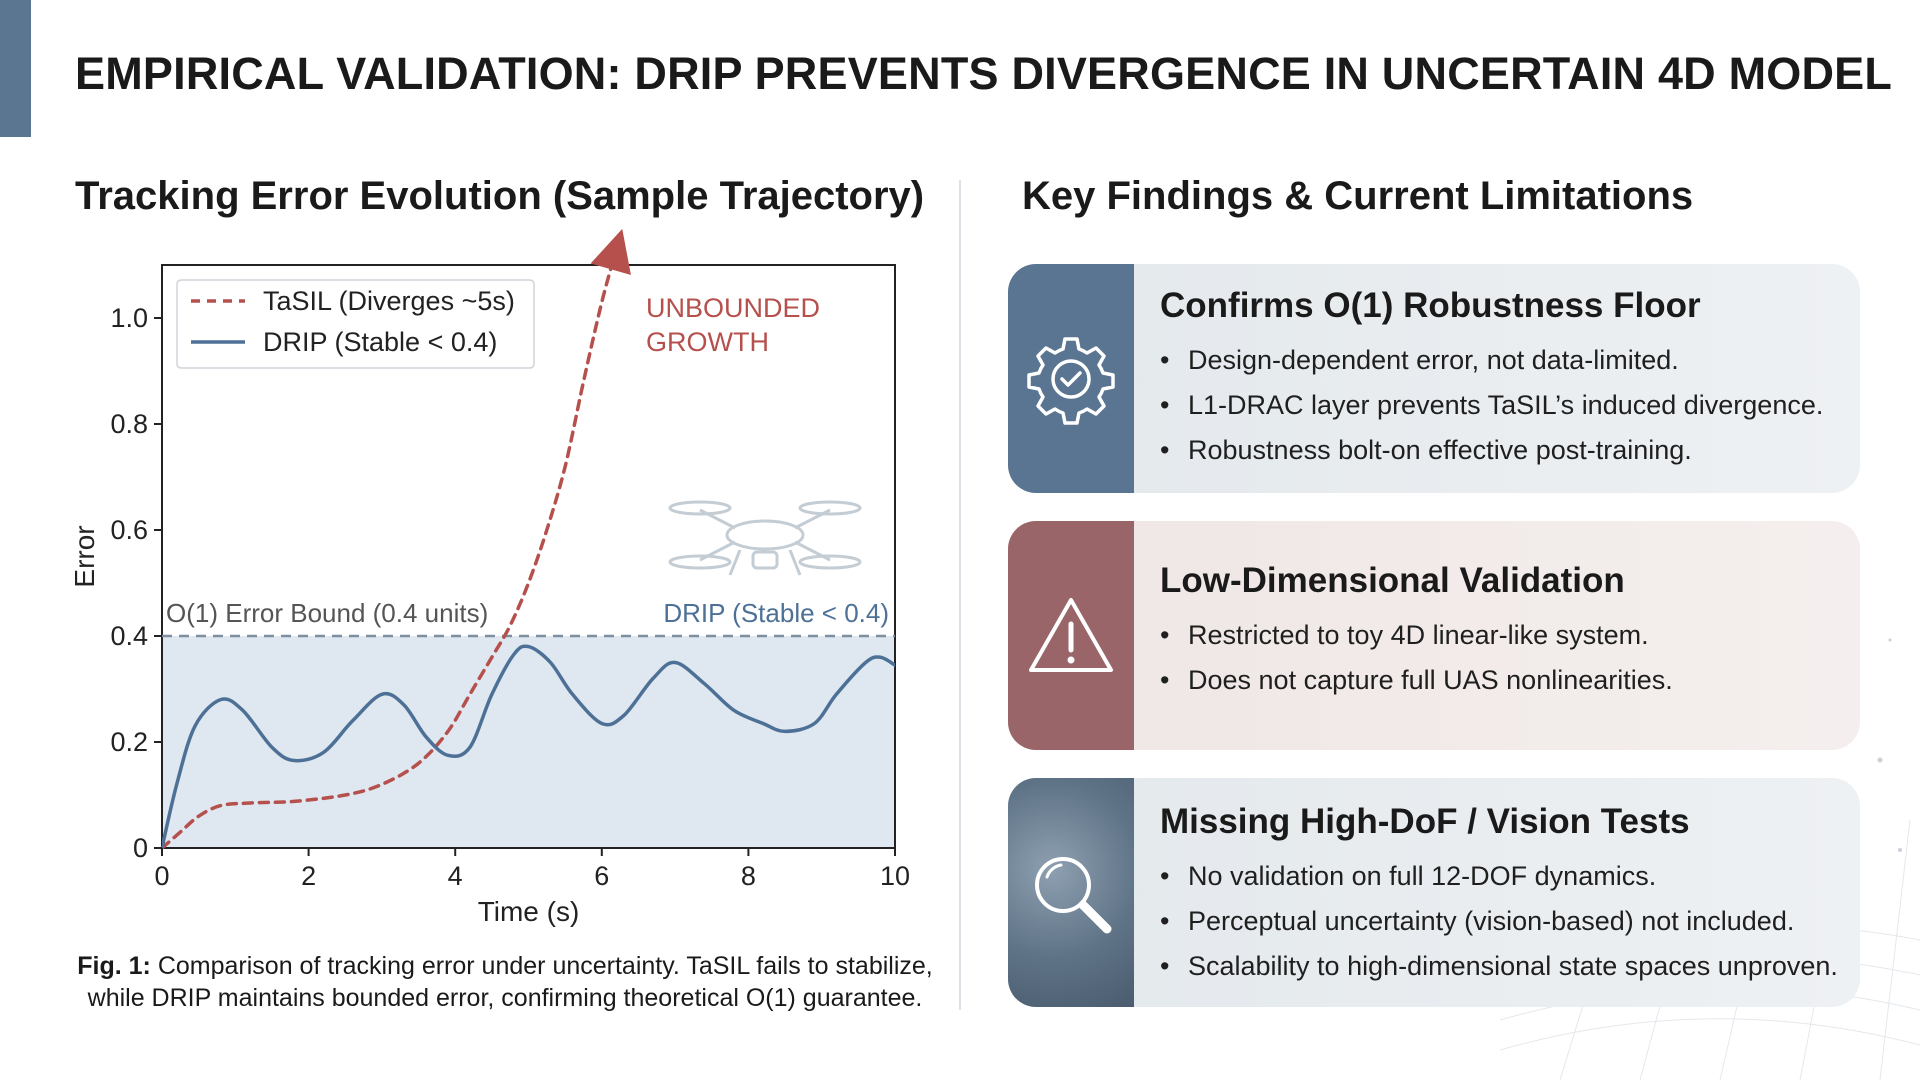 This screenshot has width=1920, height=1080. What do you see at coordinates (15, 68) in the screenshot?
I see `accent-bar` at bounding box center [15, 68].